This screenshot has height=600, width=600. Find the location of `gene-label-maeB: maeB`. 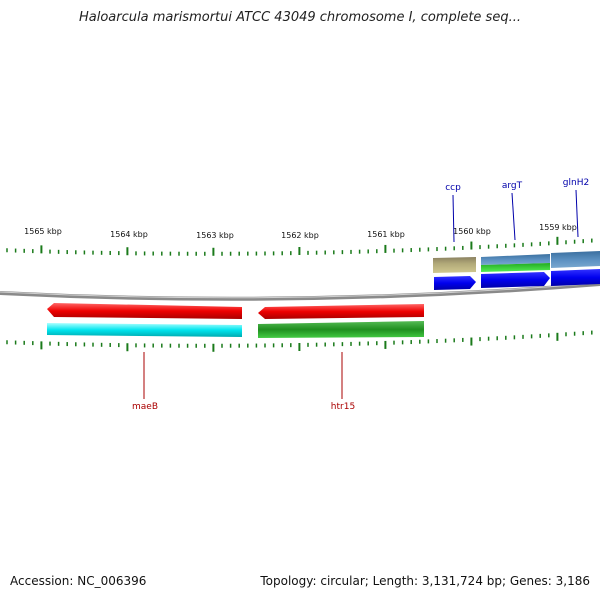

gene-label-maeB: maeB is located at coordinates (145, 382).